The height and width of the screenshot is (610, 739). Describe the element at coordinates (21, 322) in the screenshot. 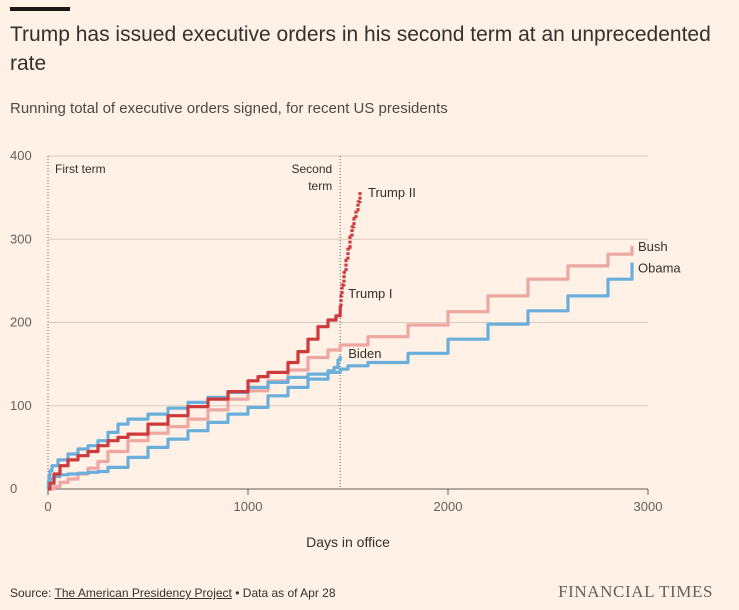

I see `y-tick-label: 200` at that location.